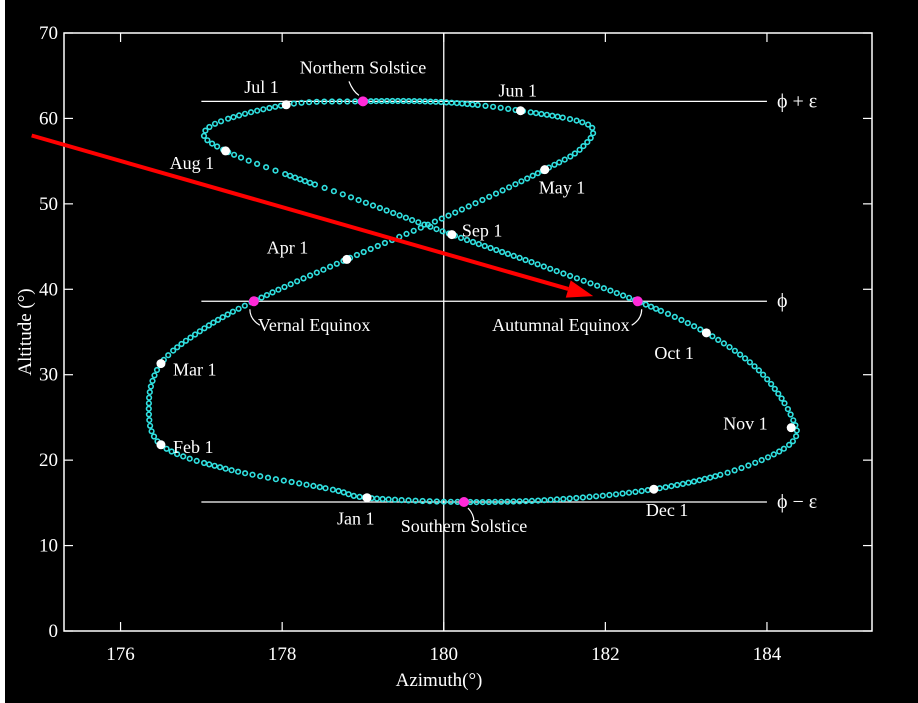 The image size is (918, 703). What do you see at coordinates (48, 375) in the screenshot?
I see `y-tick-label: 30` at bounding box center [48, 375].